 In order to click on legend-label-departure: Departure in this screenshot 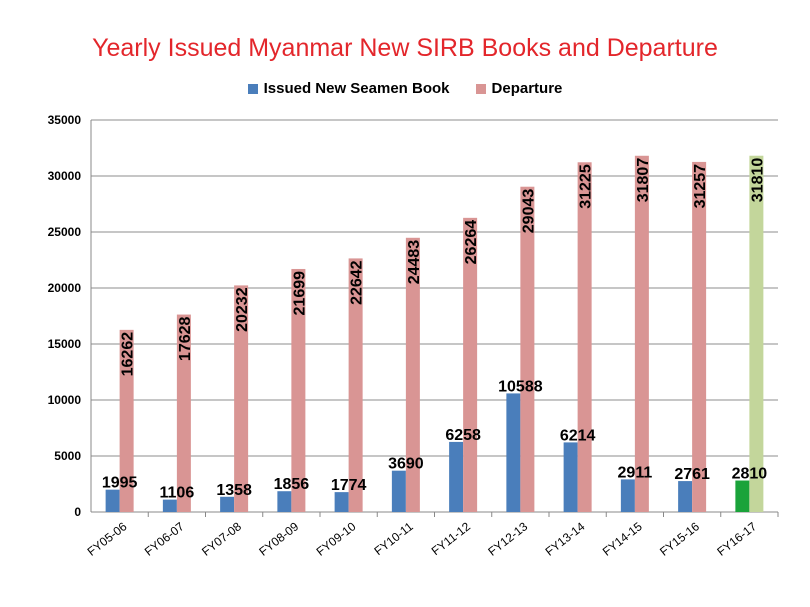, I will do `click(527, 88)`.